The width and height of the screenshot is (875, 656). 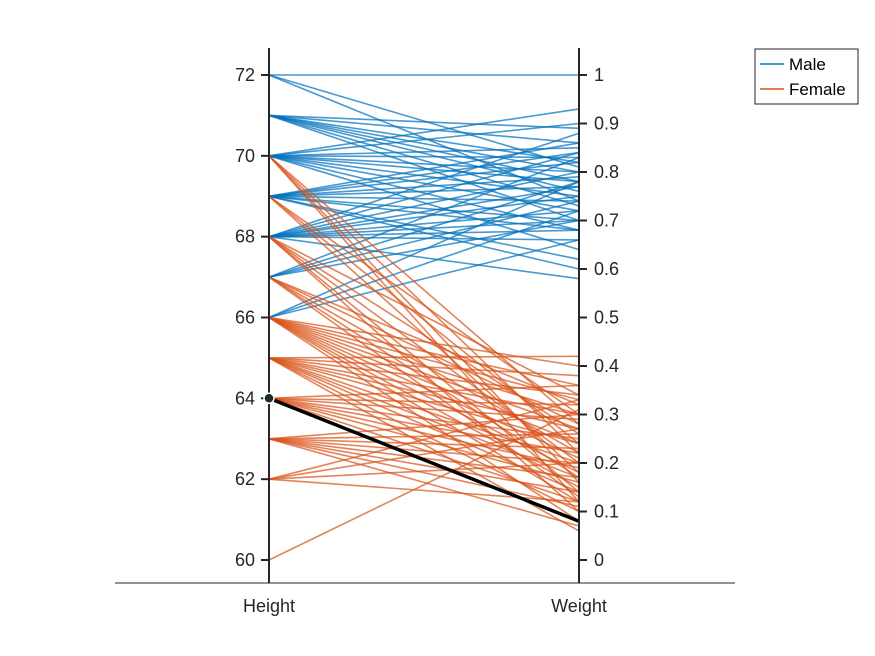 What do you see at coordinates (245, 75) in the screenshot?
I see `height-tick-label: 72` at bounding box center [245, 75].